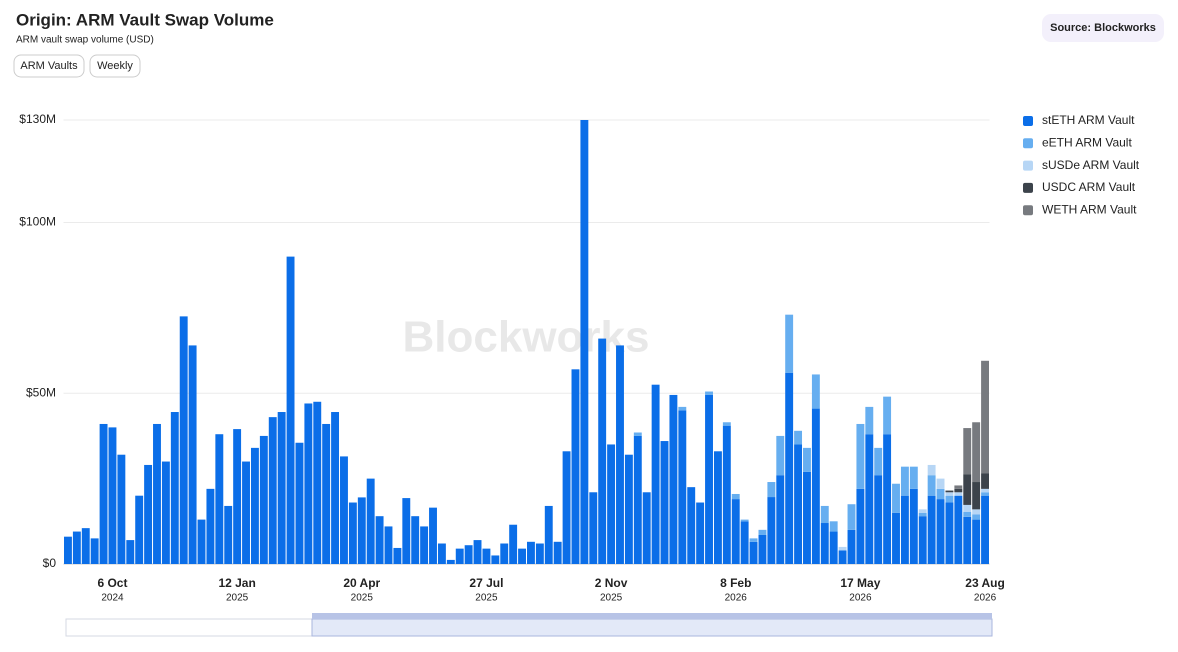 This screenshot has width=1178, height=652. What do you see at coordinates (486, 583) in the screenshot?
I see `x-tick-label: 27 Jul` at bounding box center [486, 583].